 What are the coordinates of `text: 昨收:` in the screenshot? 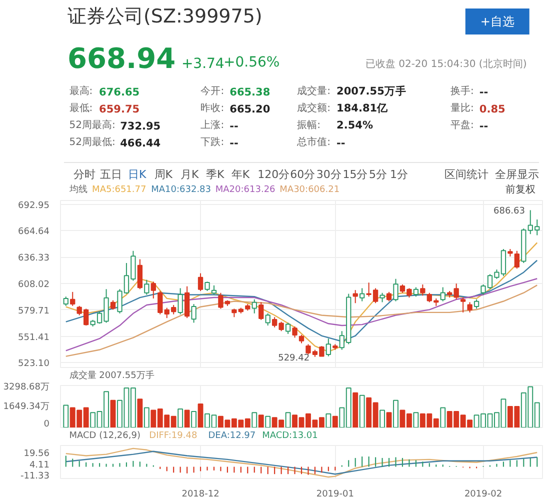 It's located at (212, 108).